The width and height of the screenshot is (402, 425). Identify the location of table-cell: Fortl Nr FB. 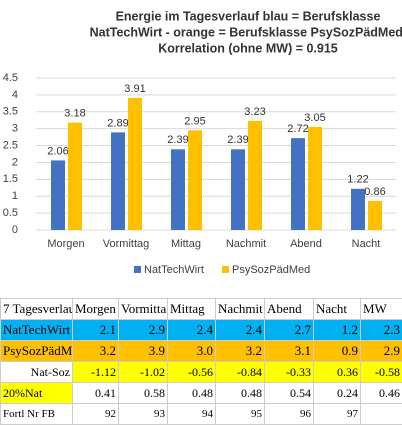
(36, 414).